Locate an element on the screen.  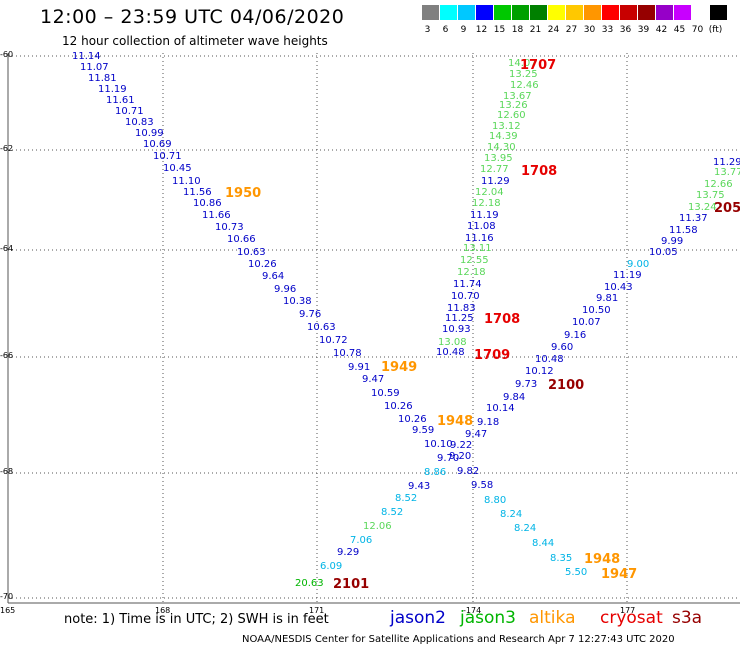
wave-height-label: 14.39 is located at coordinates (503, 136).